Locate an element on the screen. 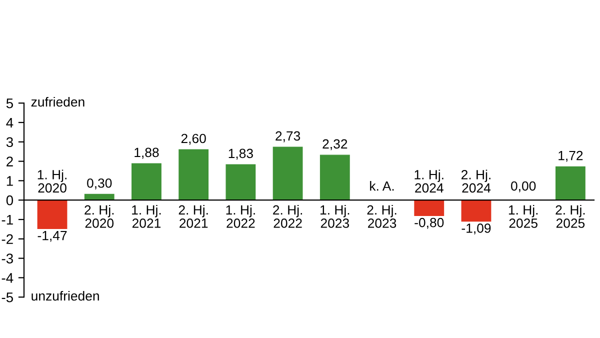 The width and height of the screenshot is (600, 338). data-label: 1,83 is located at coordinates (240, 154).